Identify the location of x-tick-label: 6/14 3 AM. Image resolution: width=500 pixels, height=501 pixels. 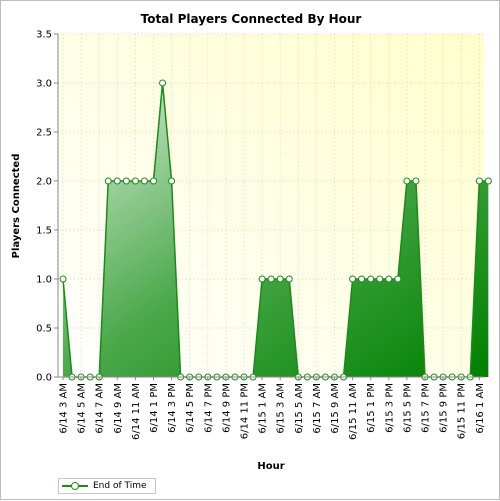
(64, 408).